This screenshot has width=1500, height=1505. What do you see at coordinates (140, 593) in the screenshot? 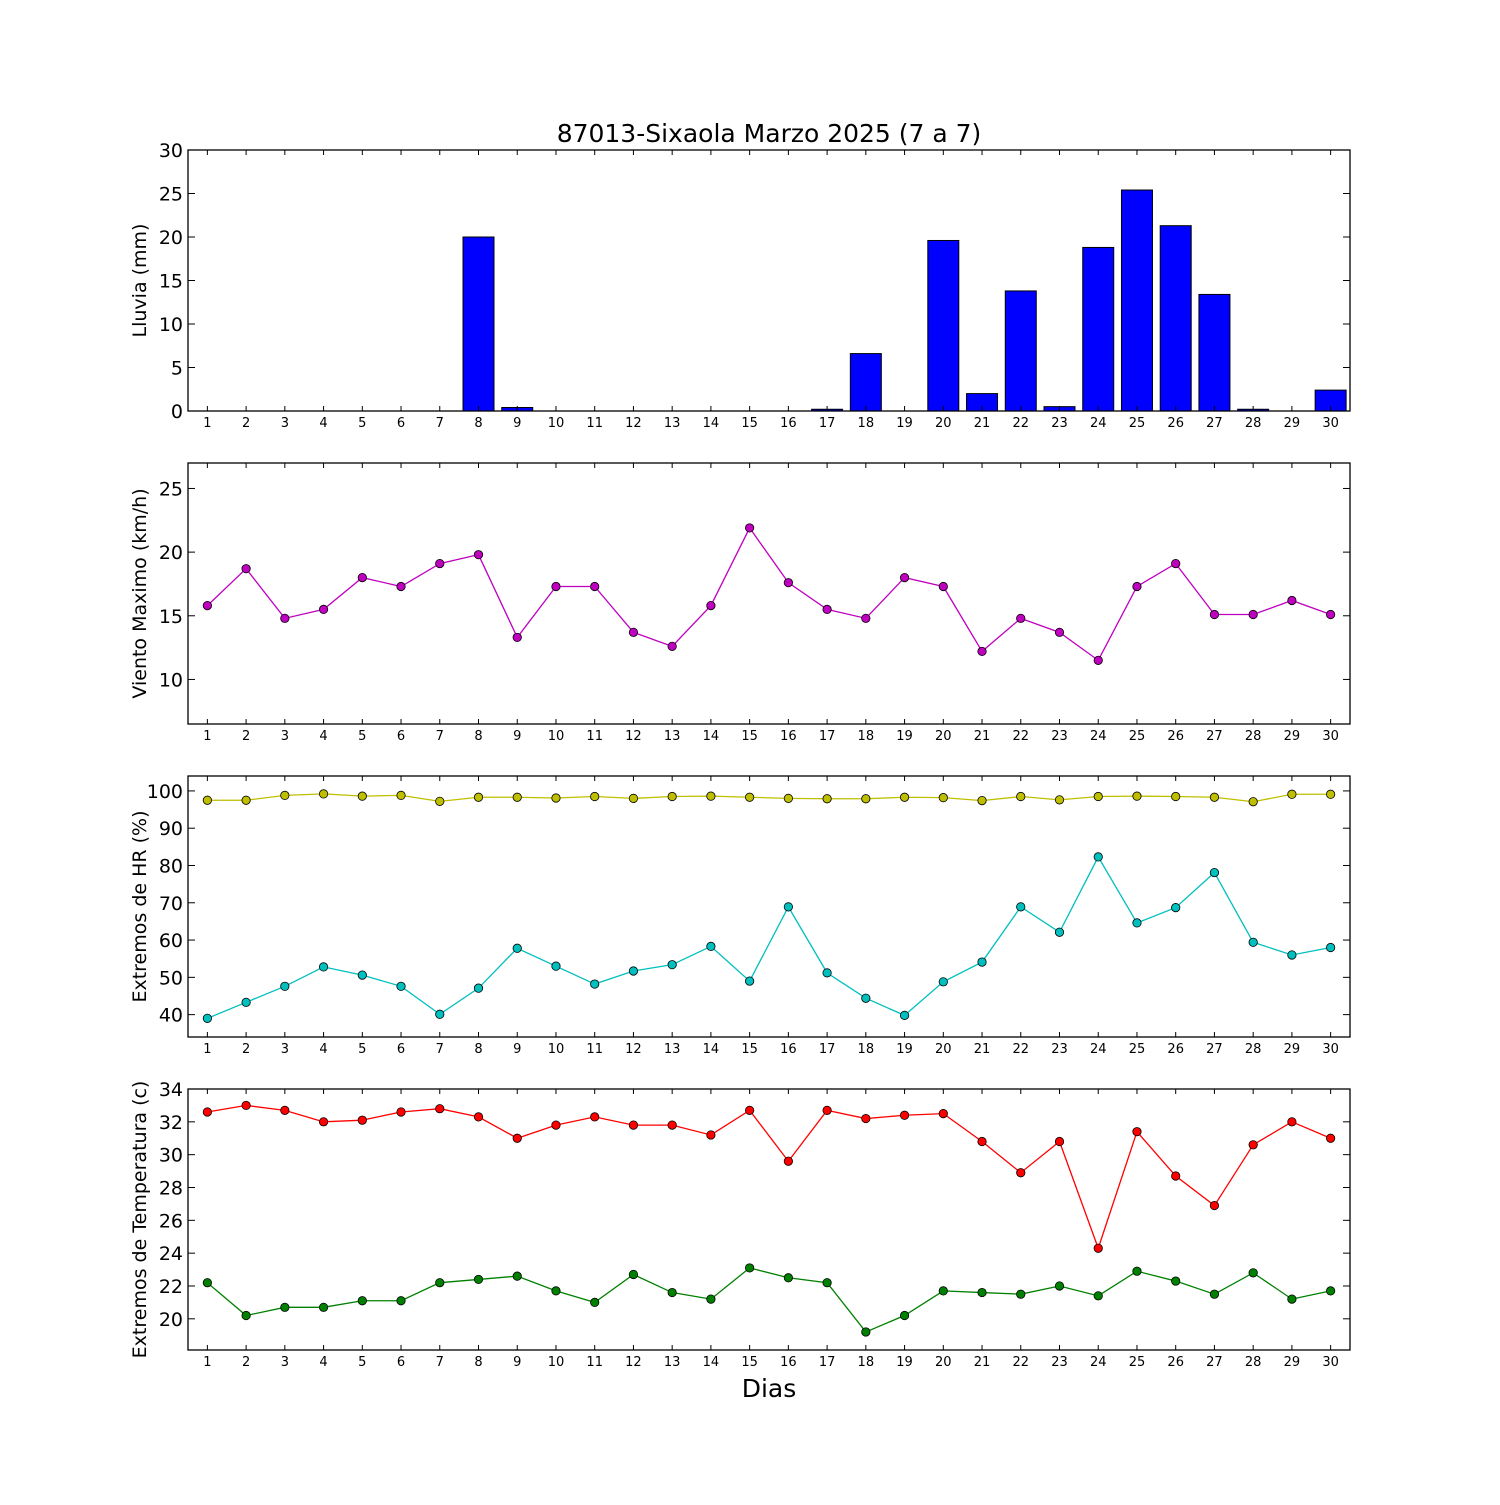
I see `y-axis-label: Viento Maximo (km/h)` at bounding box center [140, 593].